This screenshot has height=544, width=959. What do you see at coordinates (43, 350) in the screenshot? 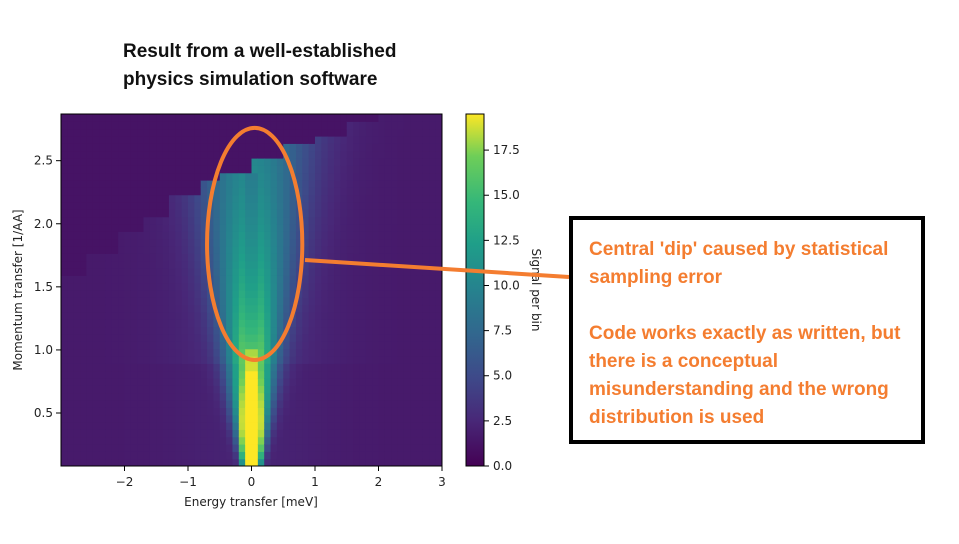
I see `y-tick-label: 1.0` at bounding box center [43, 350].